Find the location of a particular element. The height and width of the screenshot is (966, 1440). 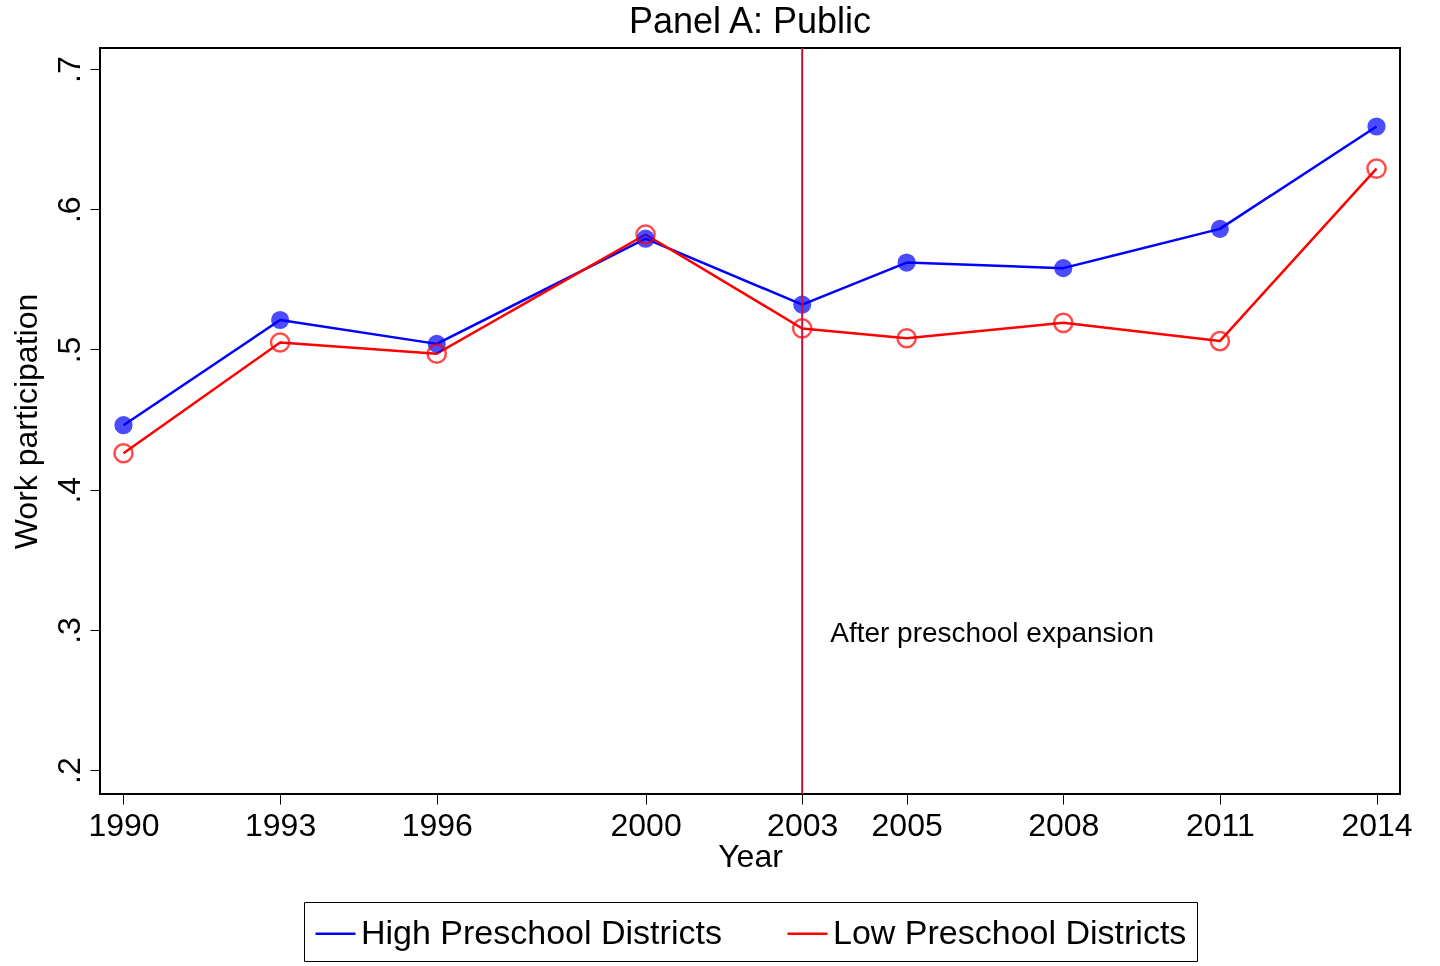

chart-title: Panel A: Public is located at coordinates (750, 20).